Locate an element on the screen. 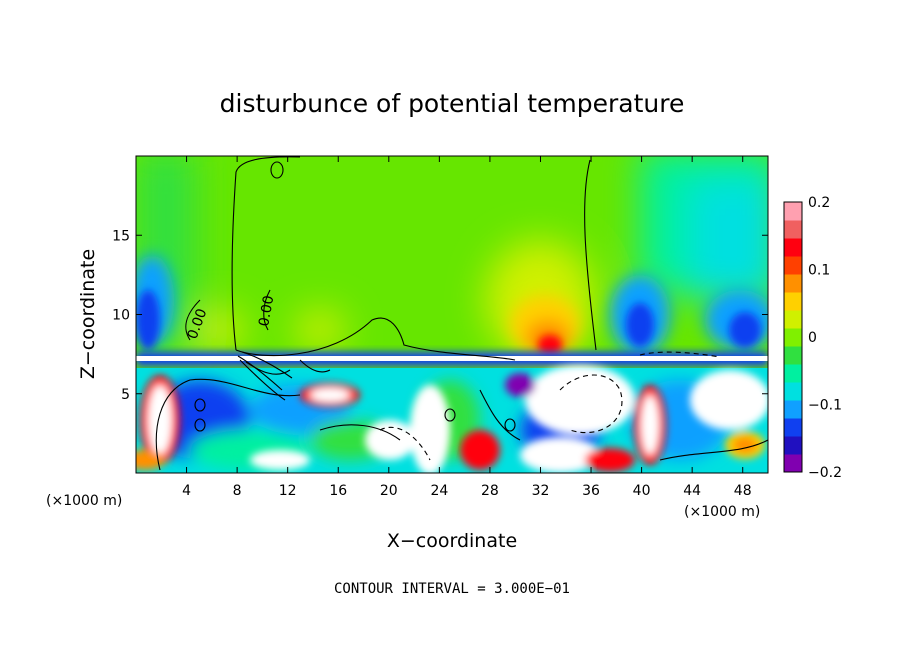 The width and height of the screenshot is (904, 654). y-unit-label: (×1000 m) is located at coordinates (84, 501).